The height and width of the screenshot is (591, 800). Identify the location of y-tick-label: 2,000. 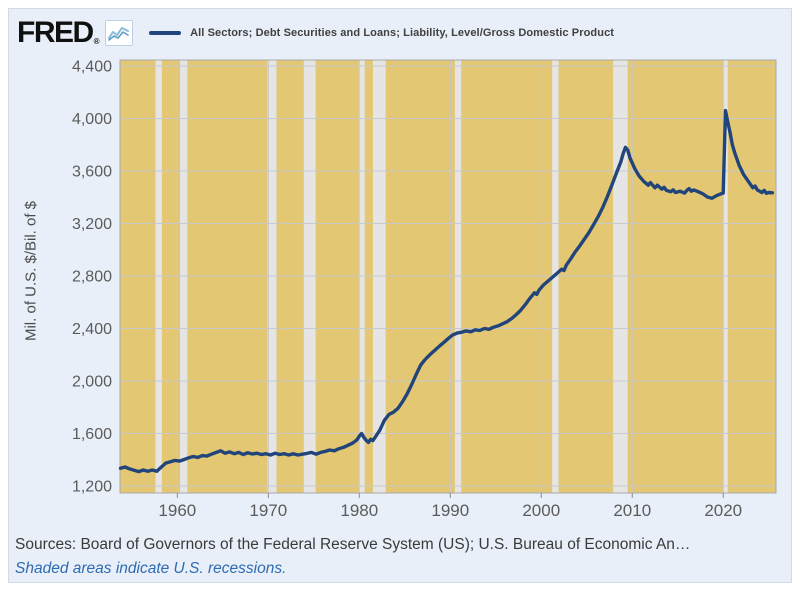
(92, 382).